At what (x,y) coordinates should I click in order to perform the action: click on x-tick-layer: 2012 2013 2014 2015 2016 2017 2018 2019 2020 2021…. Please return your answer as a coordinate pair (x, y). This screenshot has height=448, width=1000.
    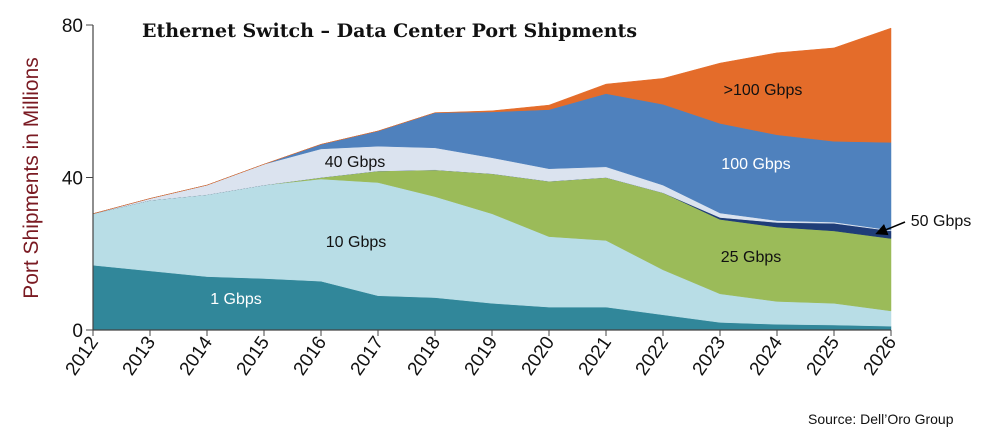
    Looking at the image, I should click on (481, 355).